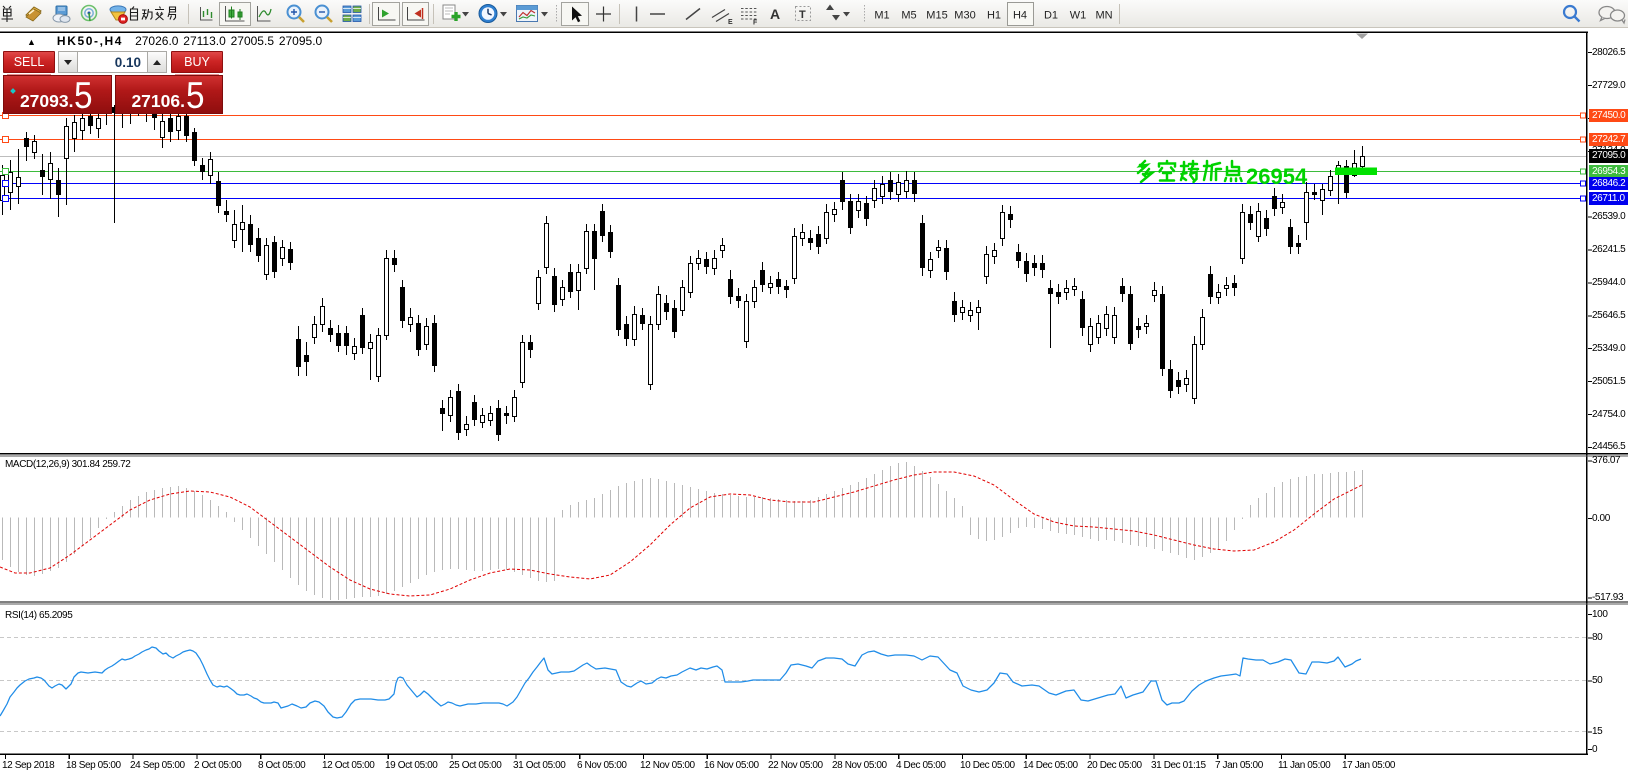 The image size is (1628, 775). Describe the element at coordinates (755, 23) in the screenshot. I see `svg-text: F` at that location.